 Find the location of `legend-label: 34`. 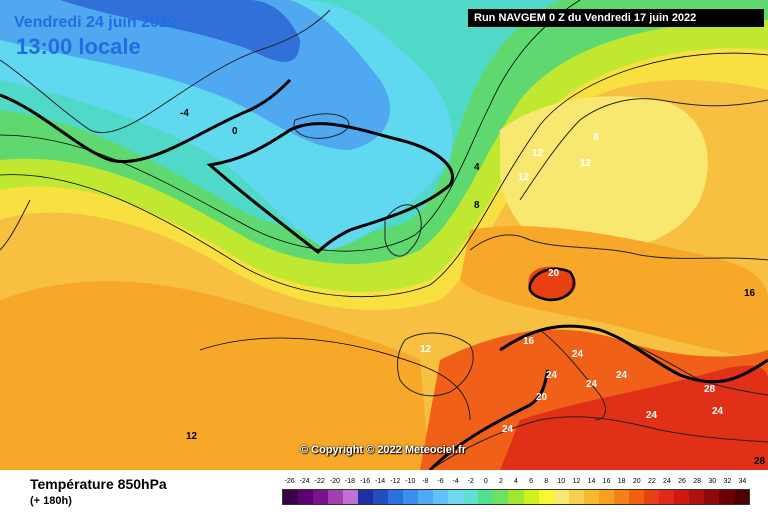

legend-label: 34 is located at coordinates (742, 481).